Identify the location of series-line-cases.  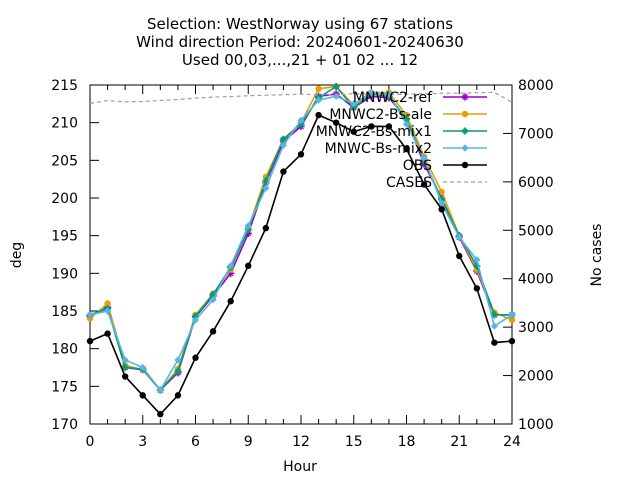
(301, 97).